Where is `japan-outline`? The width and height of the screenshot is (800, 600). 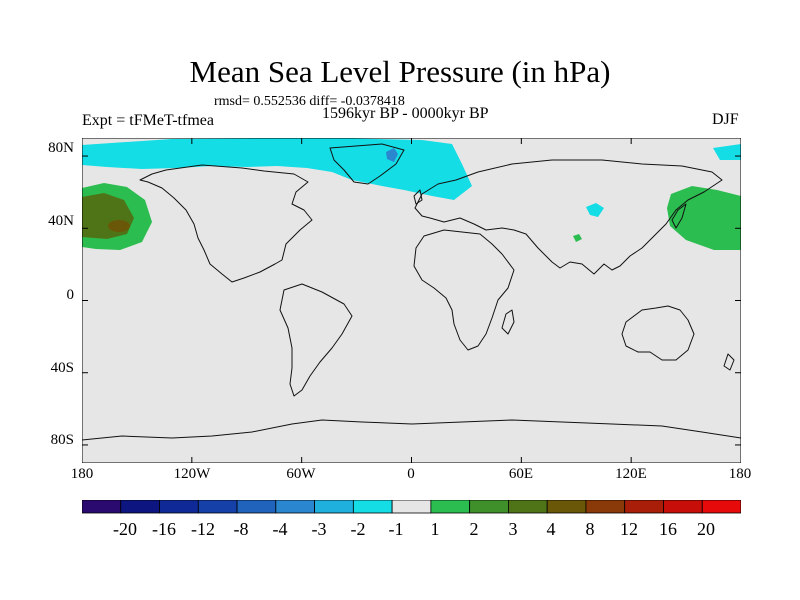
japan-outline is located at coordinates (679, 216).